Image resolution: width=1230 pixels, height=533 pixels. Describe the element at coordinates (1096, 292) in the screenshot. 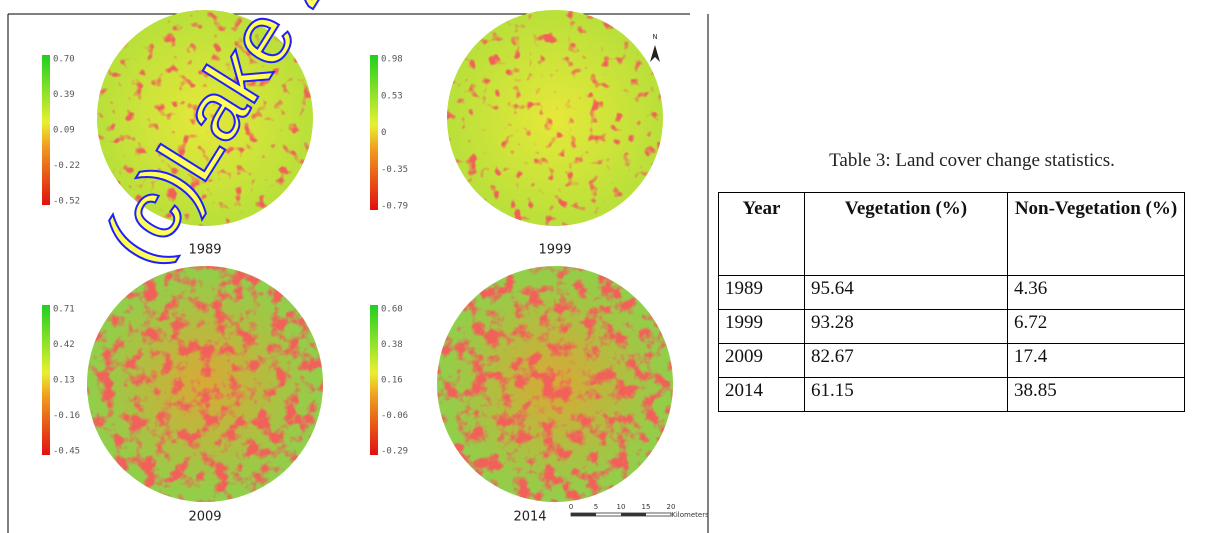

I see `table-cell: 4.36` at that location.